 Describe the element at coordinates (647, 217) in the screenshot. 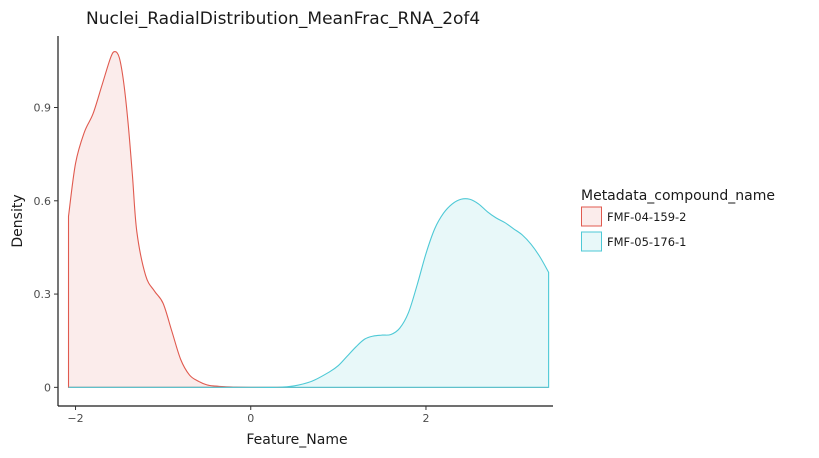

I see `legend-label: FMF-04-159-2` at that location.